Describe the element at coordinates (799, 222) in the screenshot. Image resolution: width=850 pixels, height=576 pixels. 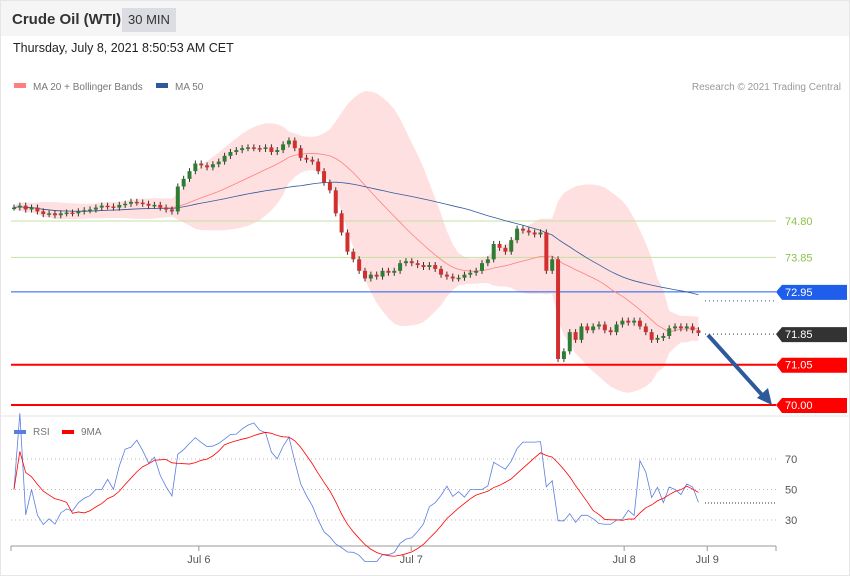
I see `level-label-74.80: 74.80` at that location.